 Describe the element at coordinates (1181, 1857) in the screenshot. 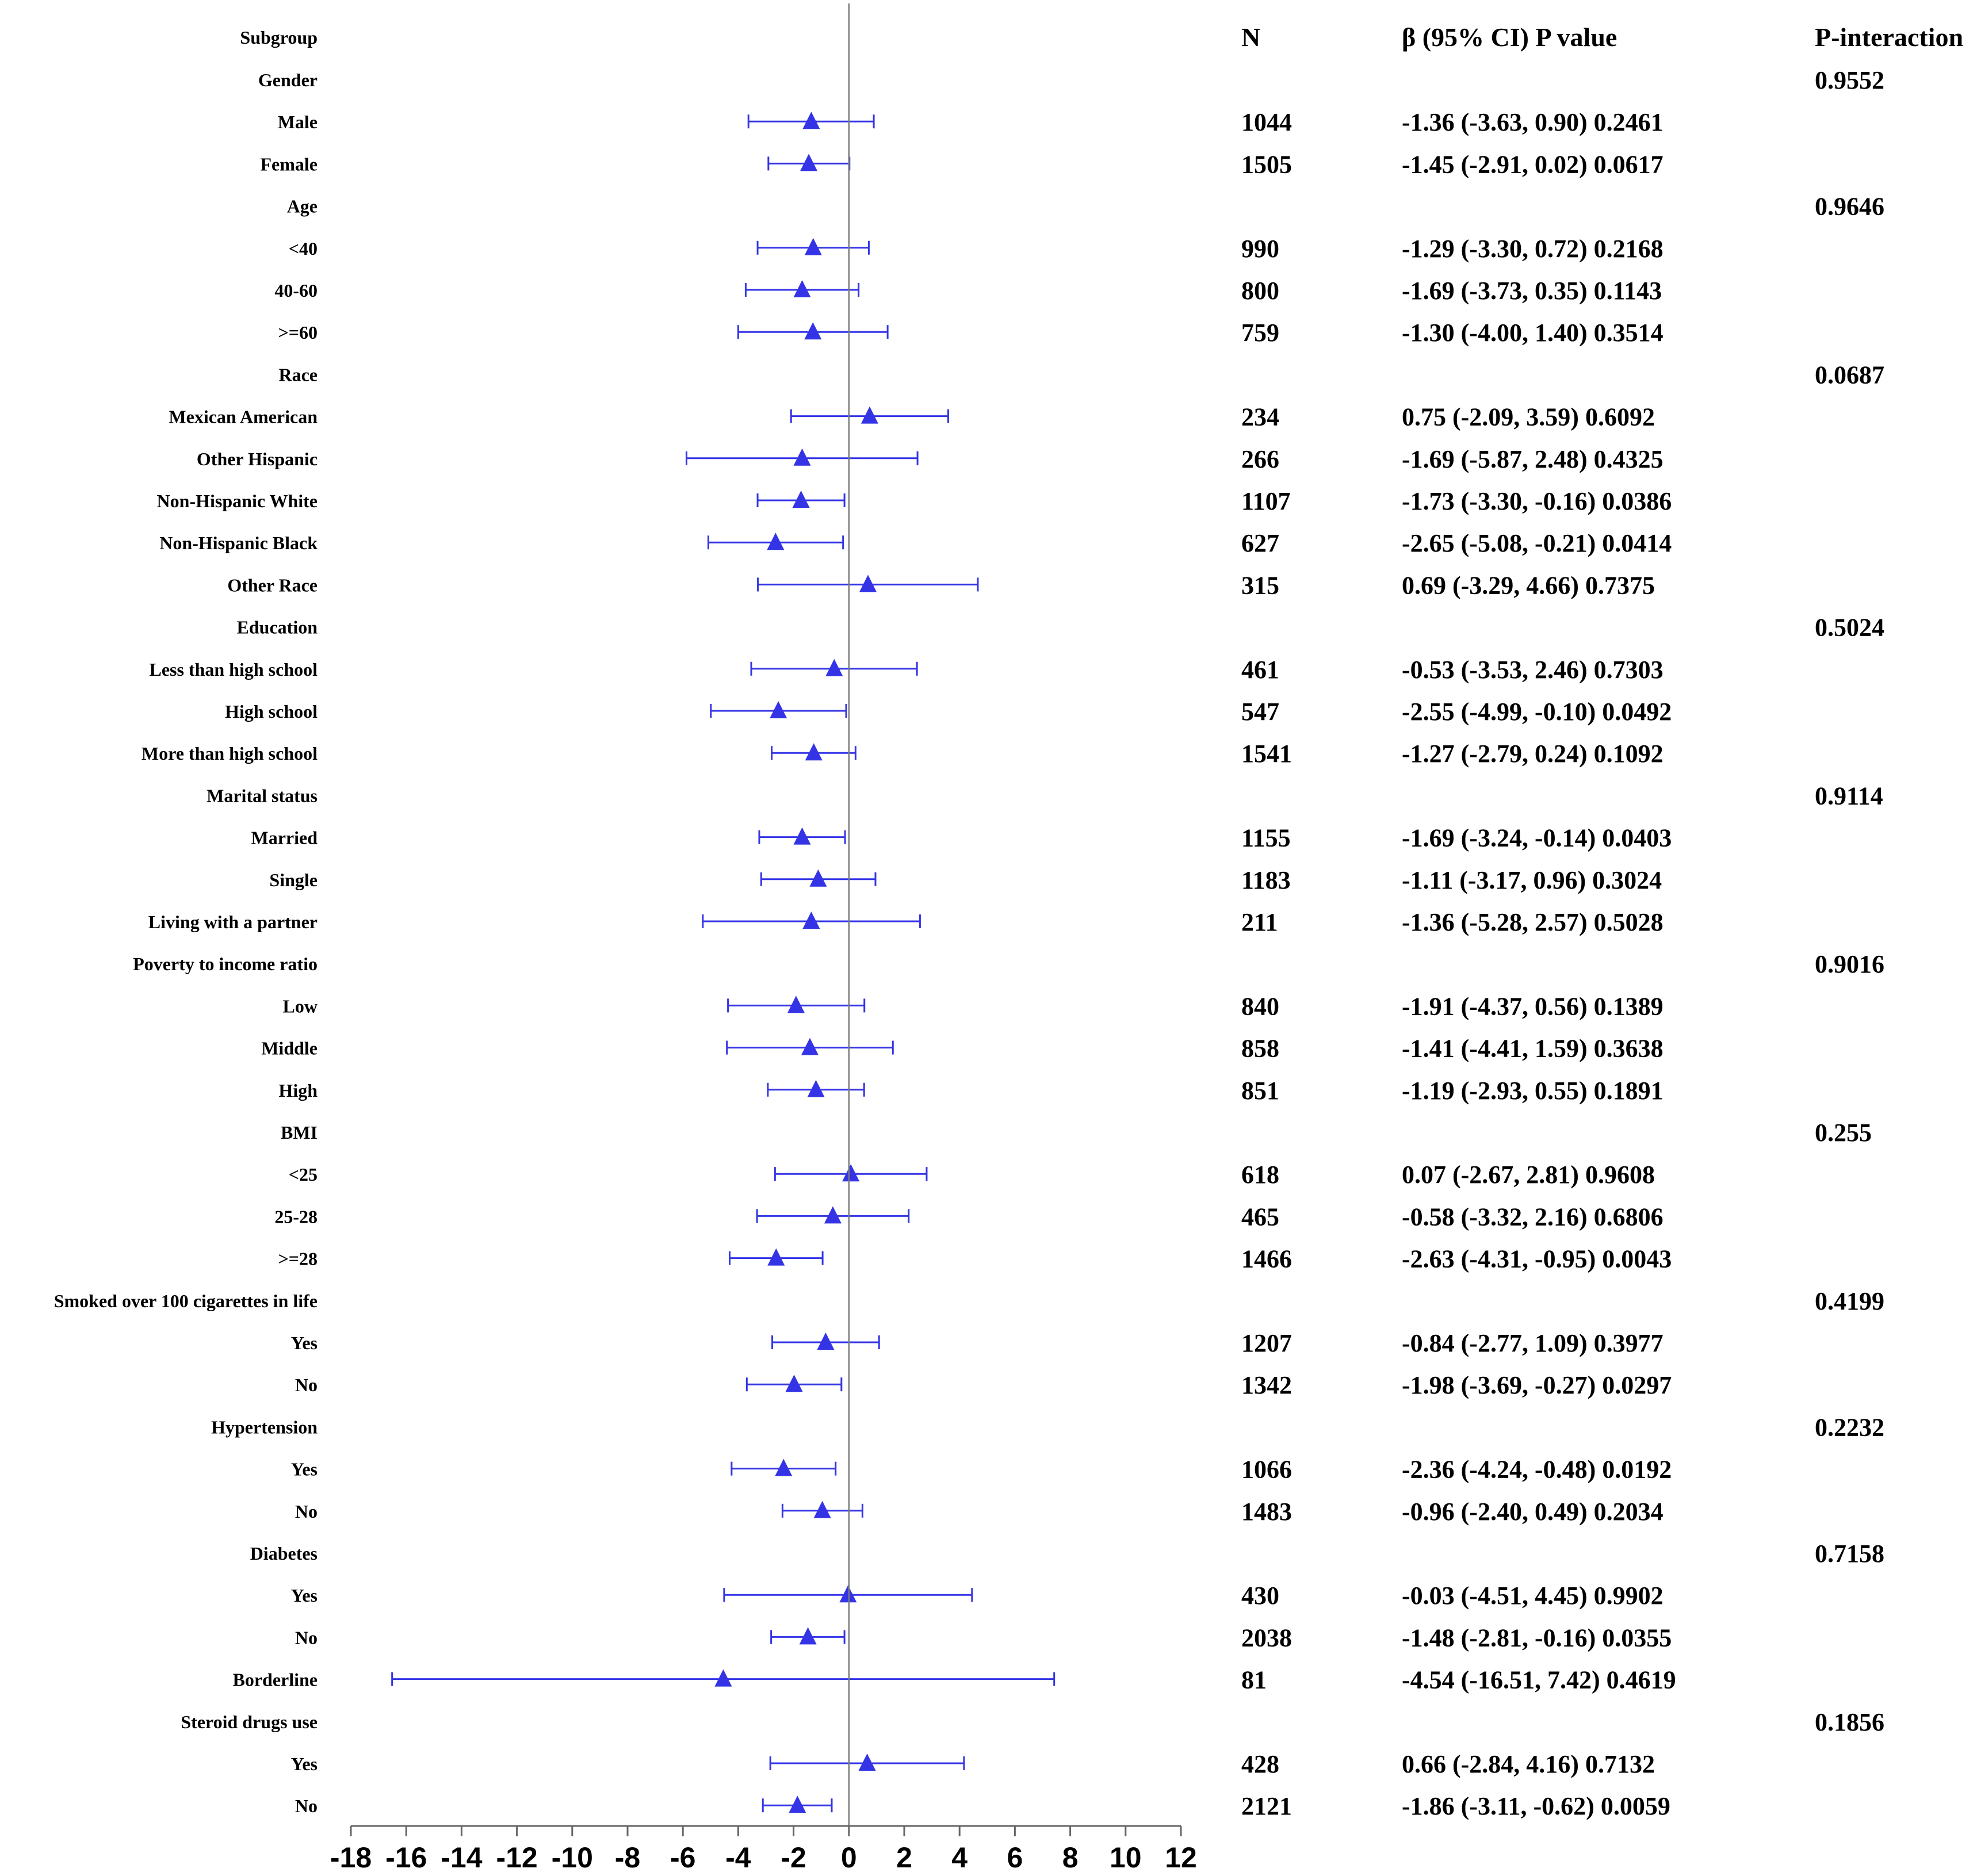

I see `x-tick-label: 12` at that location.